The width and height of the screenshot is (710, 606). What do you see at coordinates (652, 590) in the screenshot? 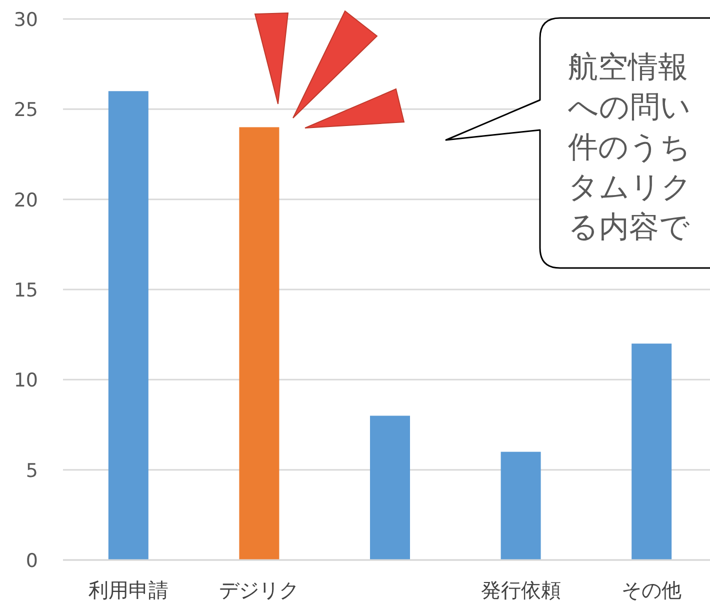
I see `x-tick-label: その他` at bounding box center [652, 590].